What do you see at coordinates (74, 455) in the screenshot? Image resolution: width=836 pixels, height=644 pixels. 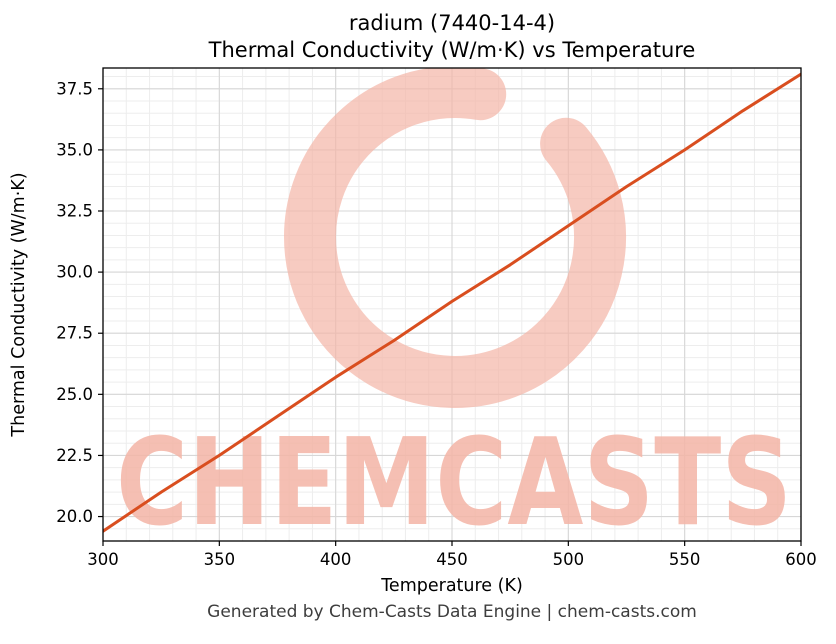 I see `y-tick-label: 22.5` at bounding box center [74, 455].